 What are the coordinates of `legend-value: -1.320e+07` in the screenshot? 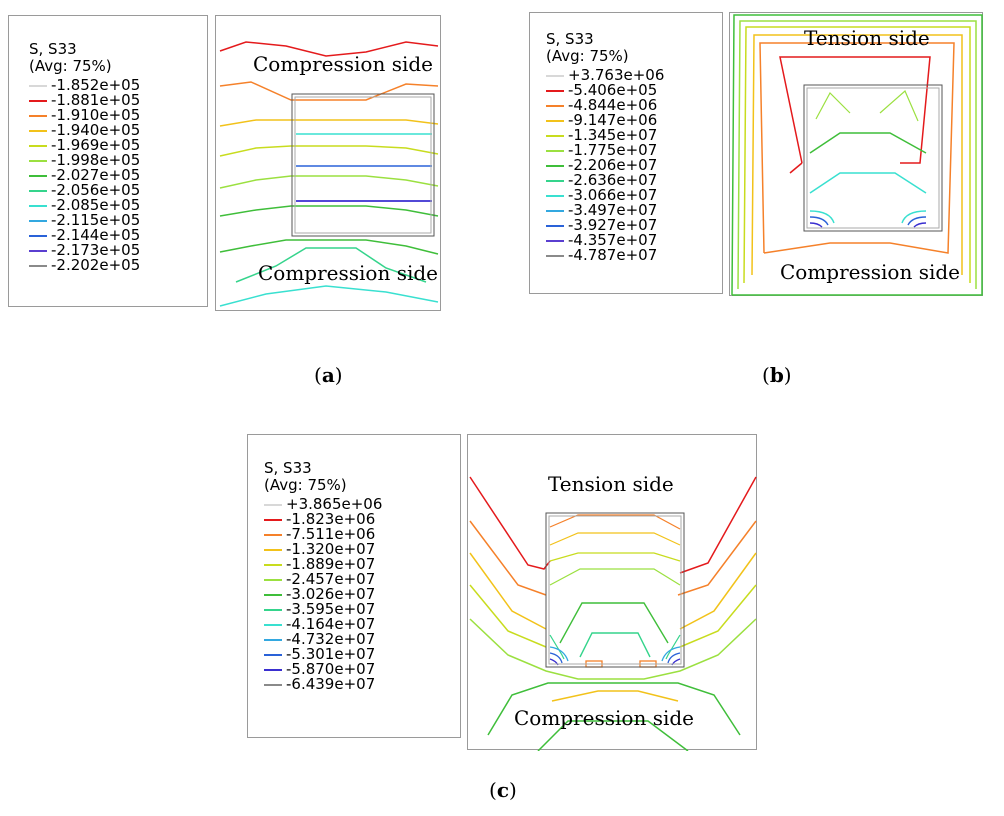 It's located at (331, 549).